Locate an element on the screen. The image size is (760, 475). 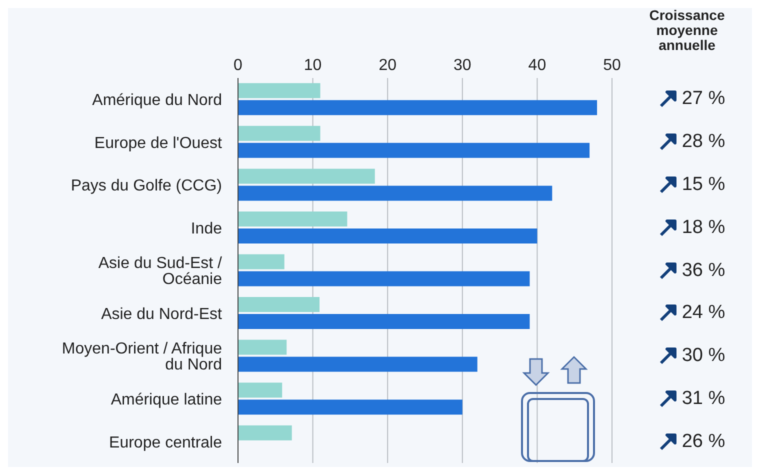
text: 27 % is located at coordinates (704, 99).